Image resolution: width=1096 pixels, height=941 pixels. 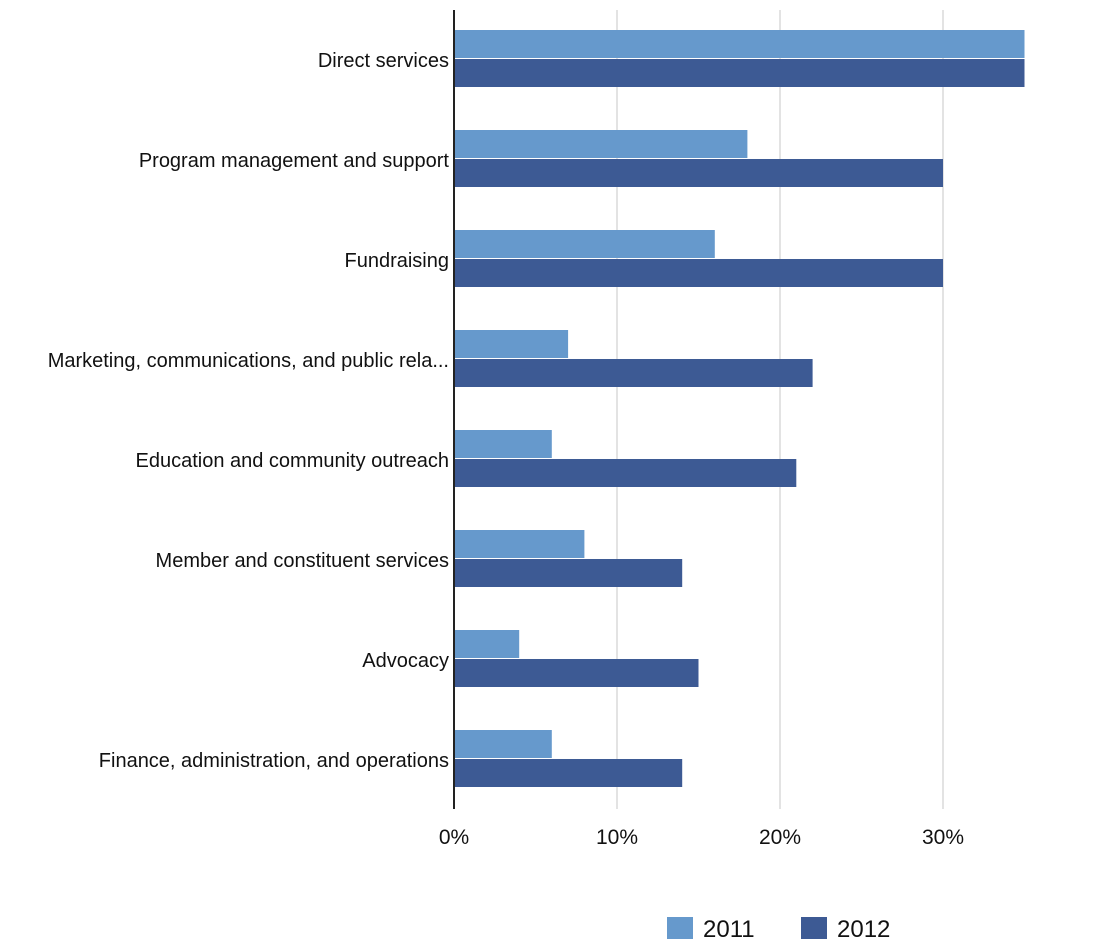 I want to click on x-tick-label: 10%, so click(x=617, y=837).